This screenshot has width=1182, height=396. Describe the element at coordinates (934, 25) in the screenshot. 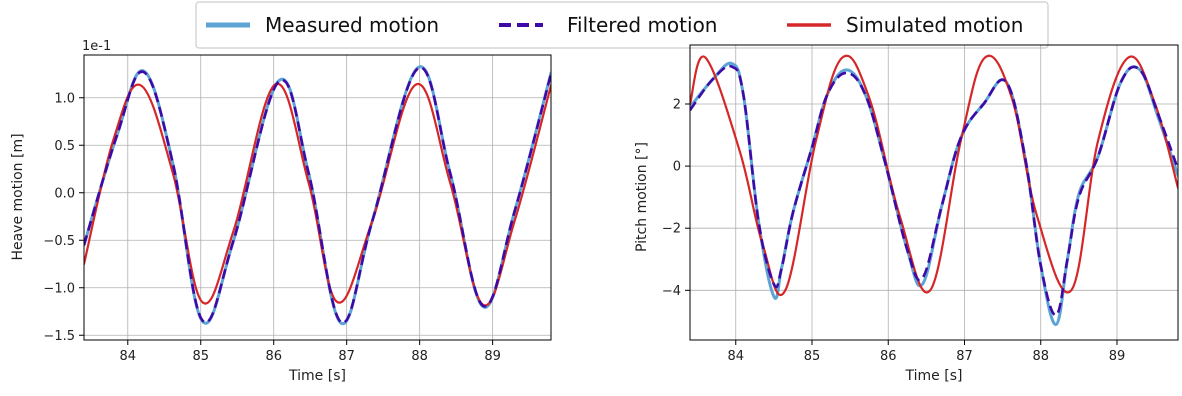

I see `legend-label-simulated: Simulated motion` at that location.